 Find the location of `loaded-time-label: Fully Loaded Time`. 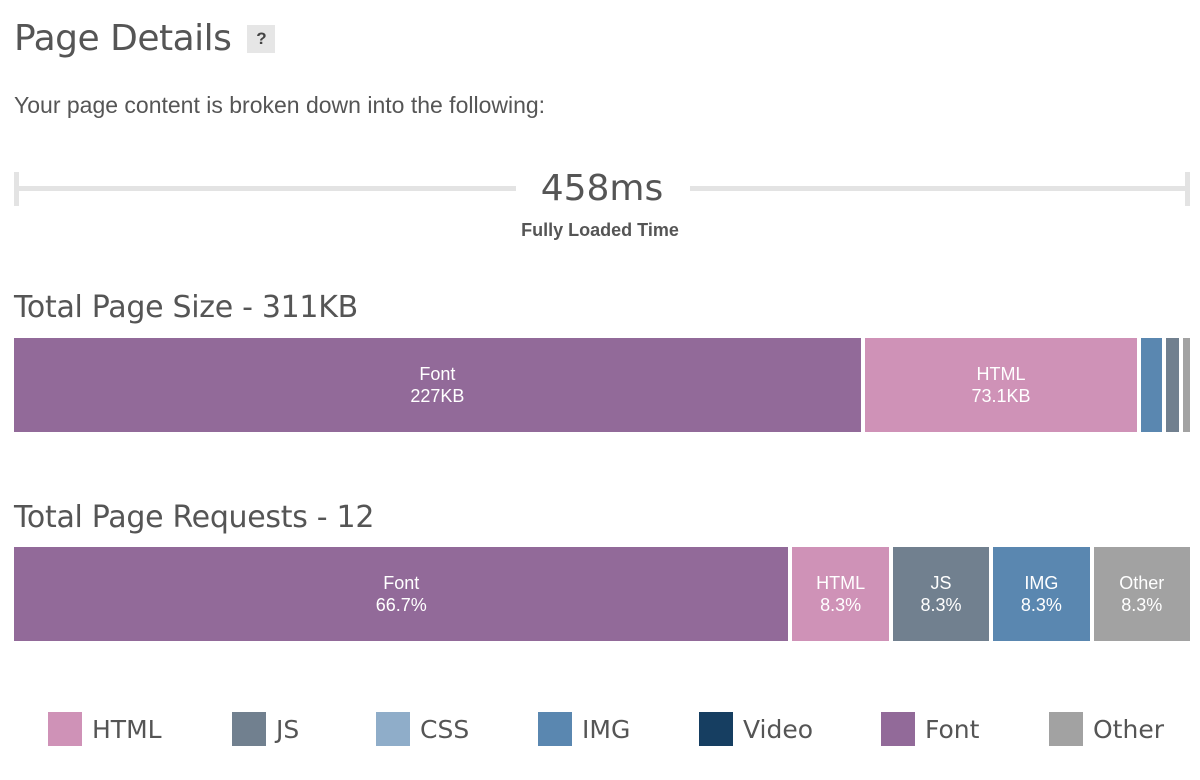

loaded-time-label: Fully Loaded Time is located at coordinates (600, 230).